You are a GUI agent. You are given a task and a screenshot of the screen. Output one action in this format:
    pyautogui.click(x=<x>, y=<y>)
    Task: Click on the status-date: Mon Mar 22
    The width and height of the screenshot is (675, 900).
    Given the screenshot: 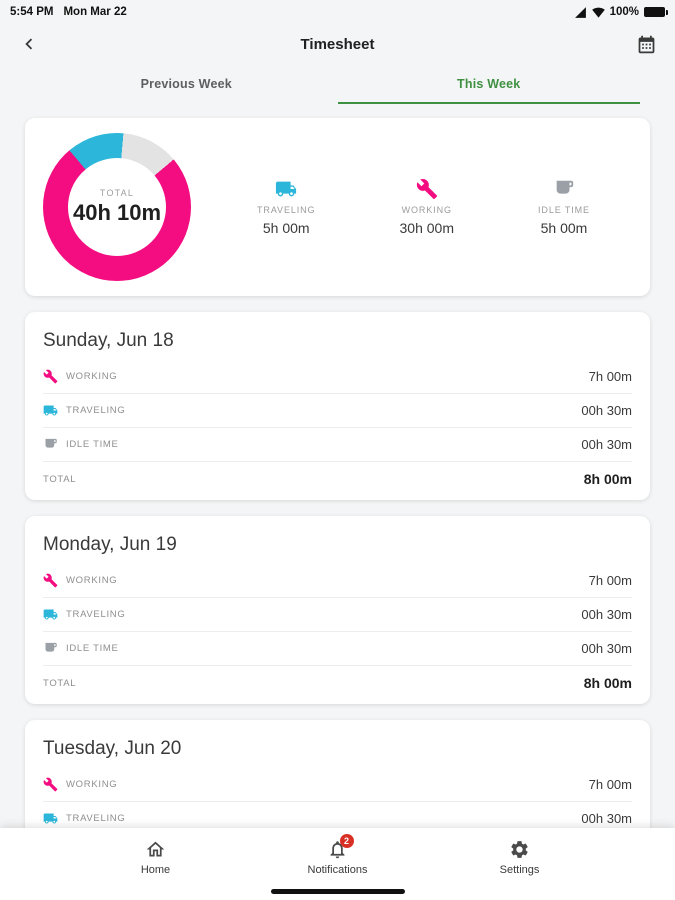 What is the action you would take?
    pyautogui.click(x=95, y=12)
    